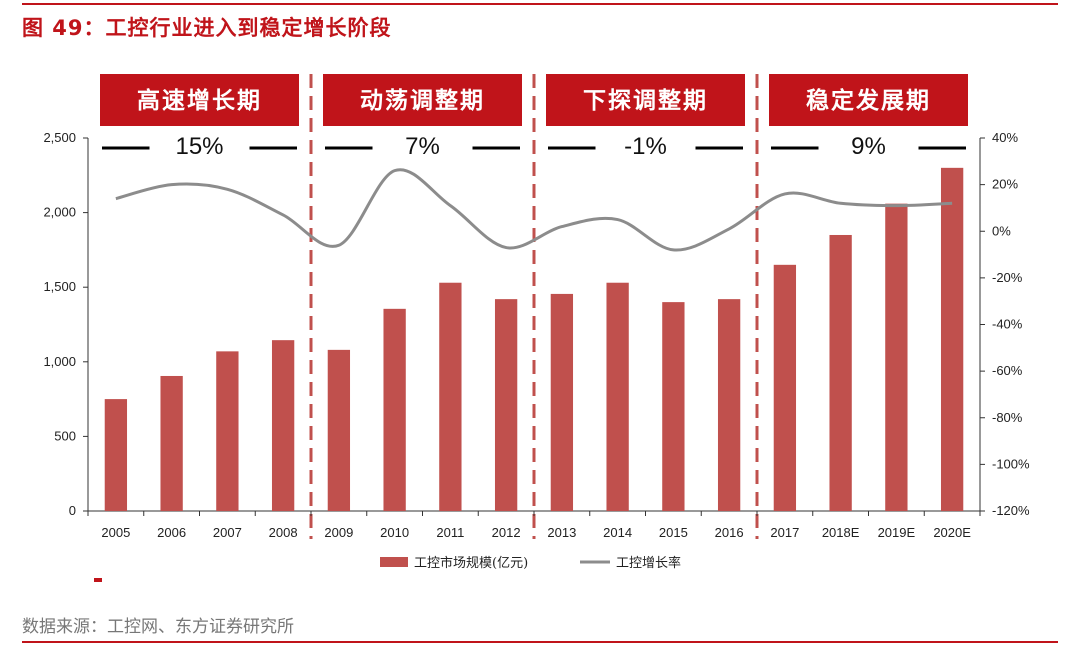  What do you see at coordinates (896, 357) in the screenshot?
I see `bar-2019E` at bounding box center [896, 357].